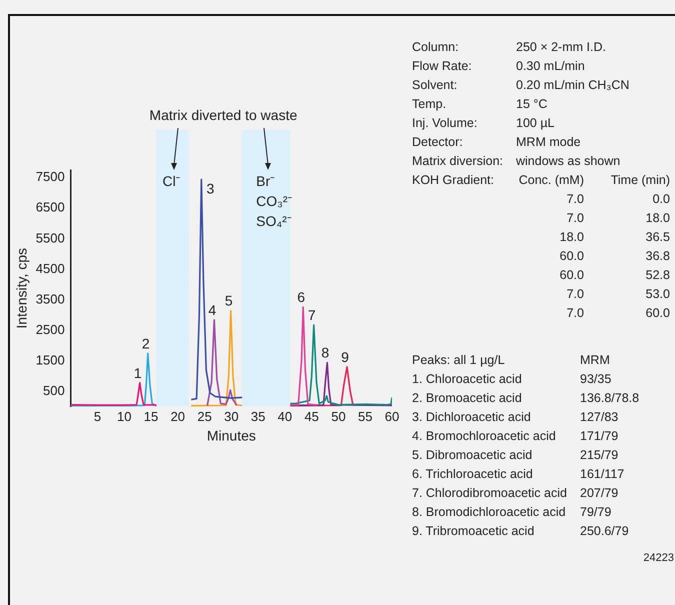 Image resolution: width=675 pixels, height=605 pixels. Describe the element at coordinates (521, 85) in the screenshot. I see `text: Solvent: 0.20 mL/min CH₃CN` at that location.